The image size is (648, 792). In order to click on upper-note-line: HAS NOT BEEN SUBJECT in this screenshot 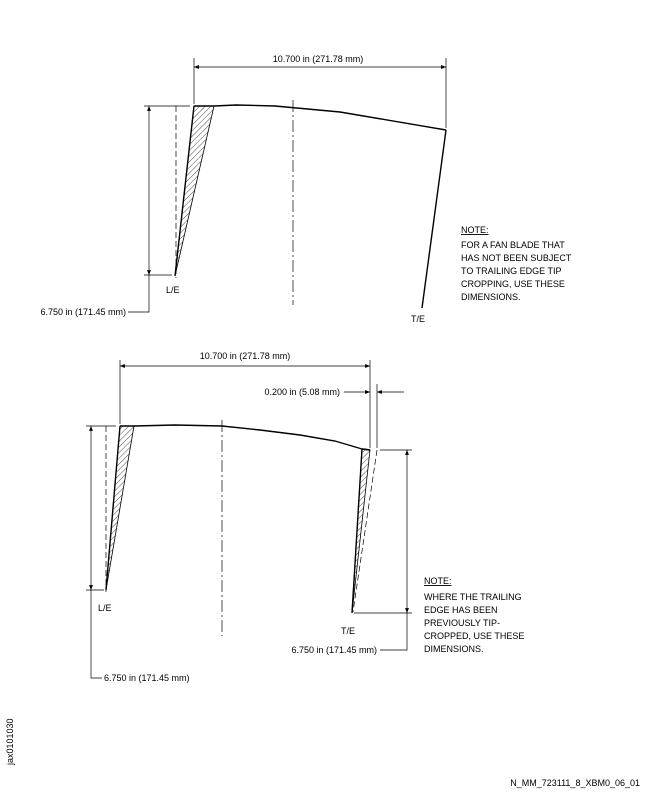, I will do `click(516, 258)`.